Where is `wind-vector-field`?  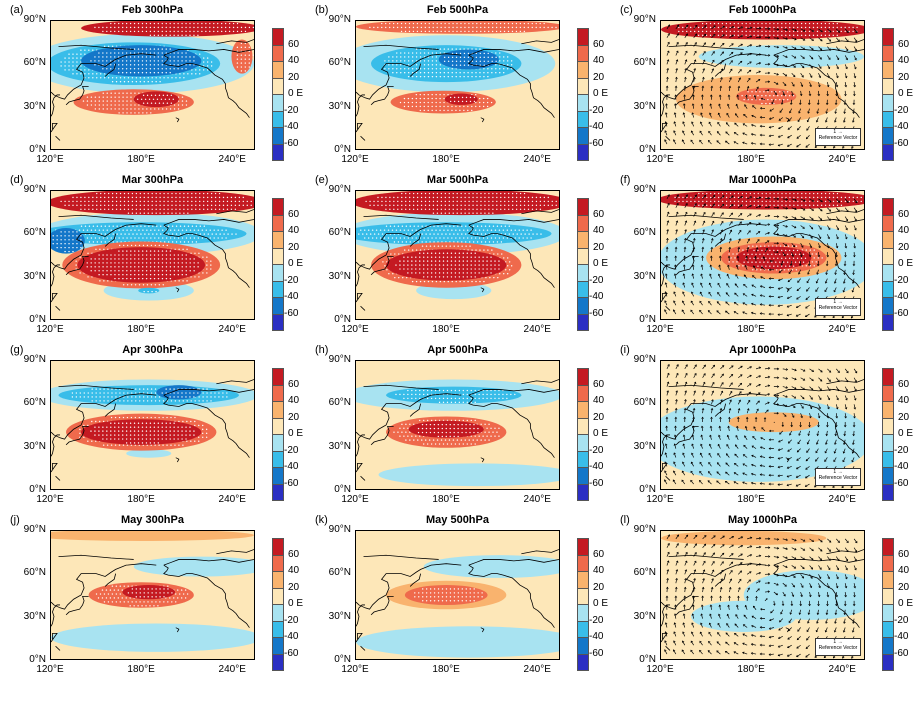
wind-vector-field is located at coordinates (761, 426).